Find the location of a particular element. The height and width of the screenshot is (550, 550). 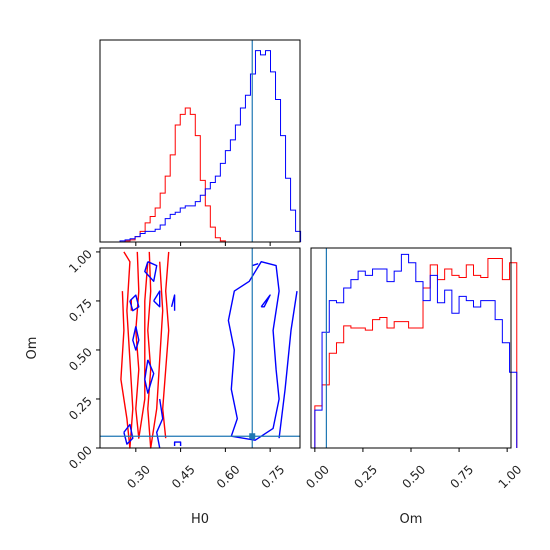

truth-point is located at coordinates (252, 436).